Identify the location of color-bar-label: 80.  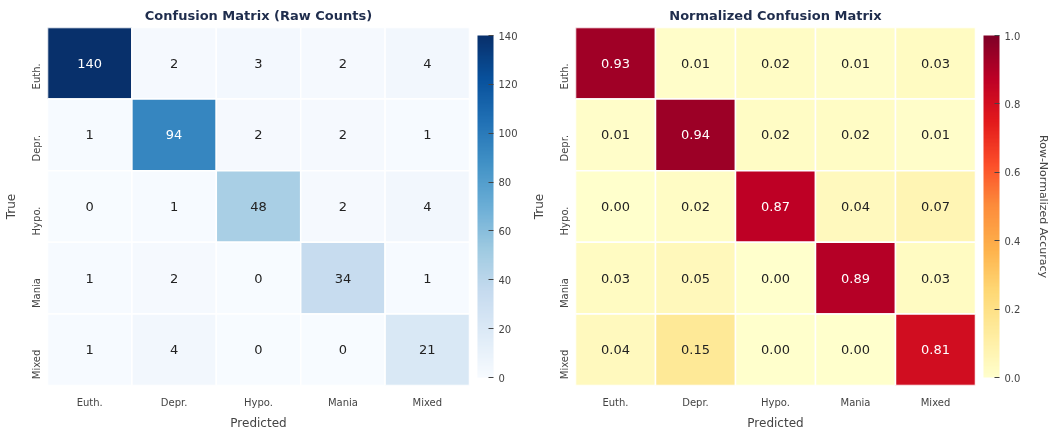
(505, 183).